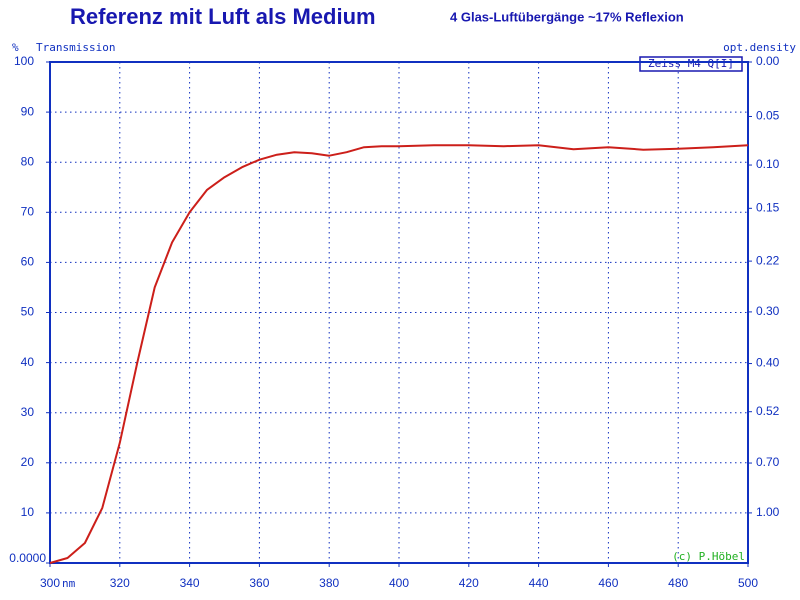  Describe the element at coordinates (69, 583) in the screenshot. I see `x-unit: nm` at that location.